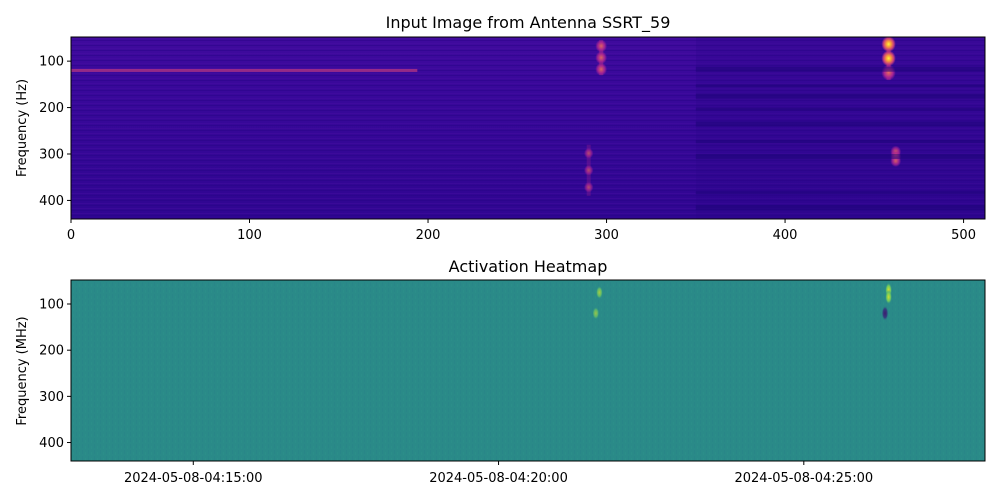  Describe the element at coordinates (528, 266) in the screenshot. I see `bottom-chart-title: Activation Heatmap` at that location.